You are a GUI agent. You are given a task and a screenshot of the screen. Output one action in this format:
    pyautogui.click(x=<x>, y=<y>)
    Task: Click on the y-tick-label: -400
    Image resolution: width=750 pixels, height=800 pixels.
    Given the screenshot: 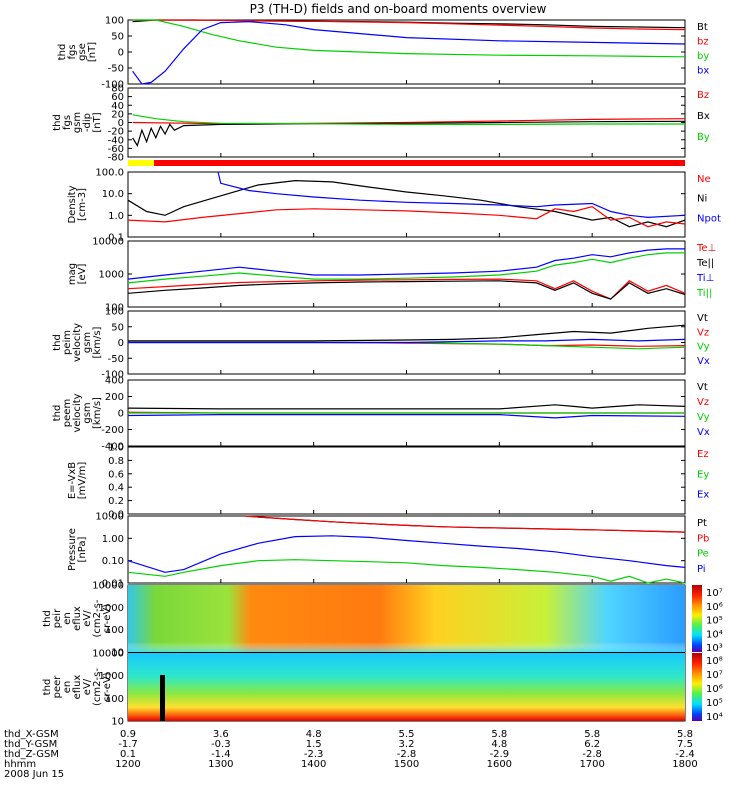 What is the action you would take?
    pyautogui.click(x=112, y=447)
    